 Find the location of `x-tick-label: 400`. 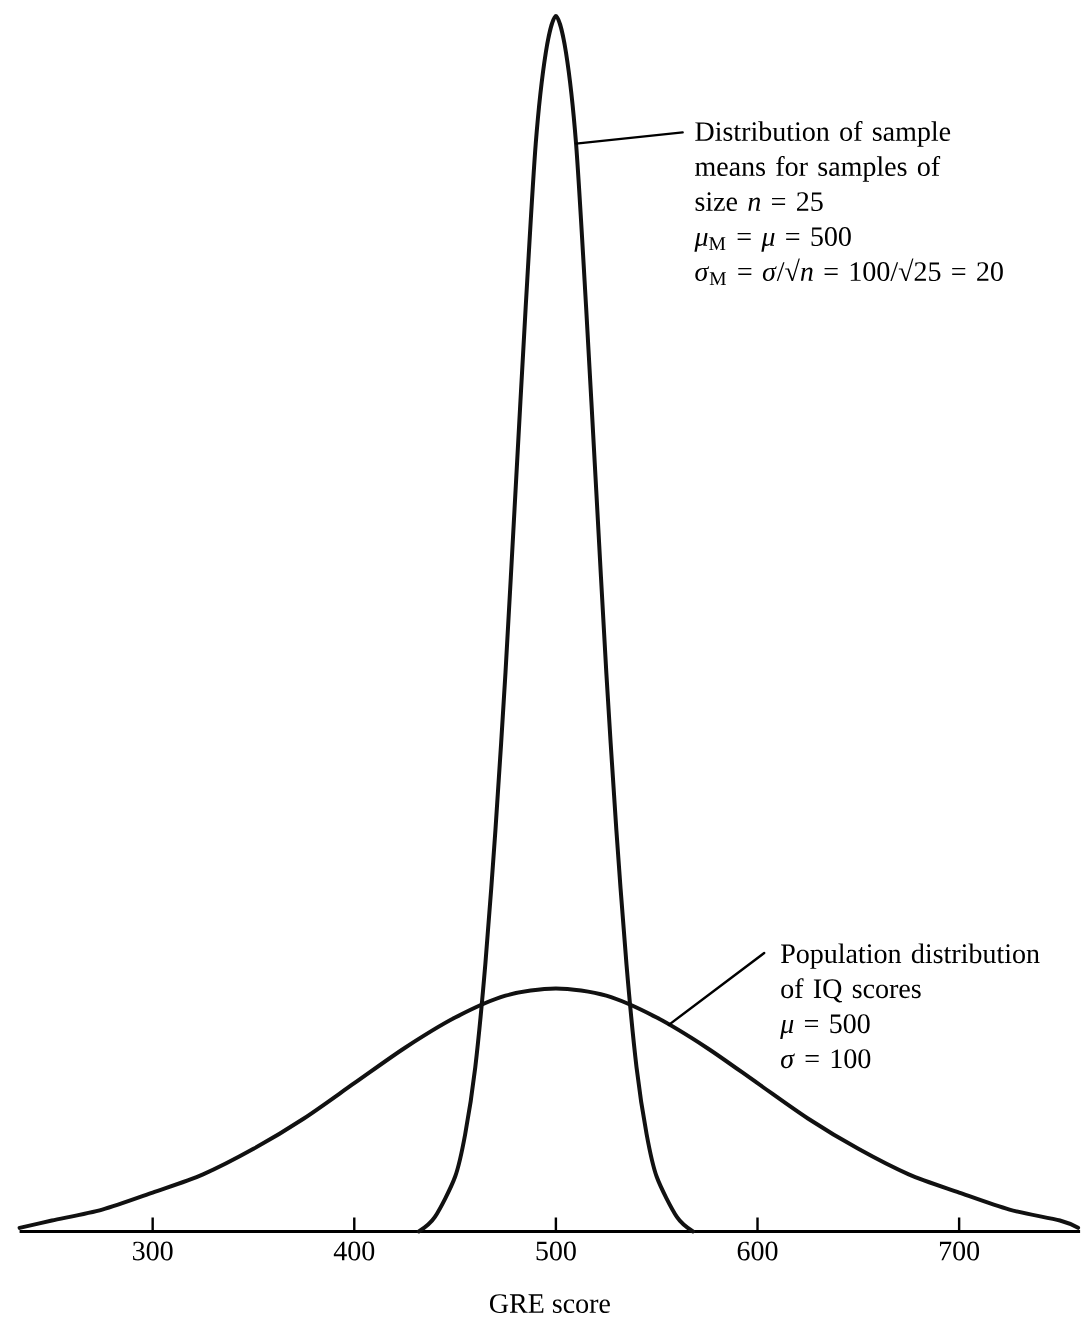

x-tick-label: 400 is located at coordinates (354, 1251).